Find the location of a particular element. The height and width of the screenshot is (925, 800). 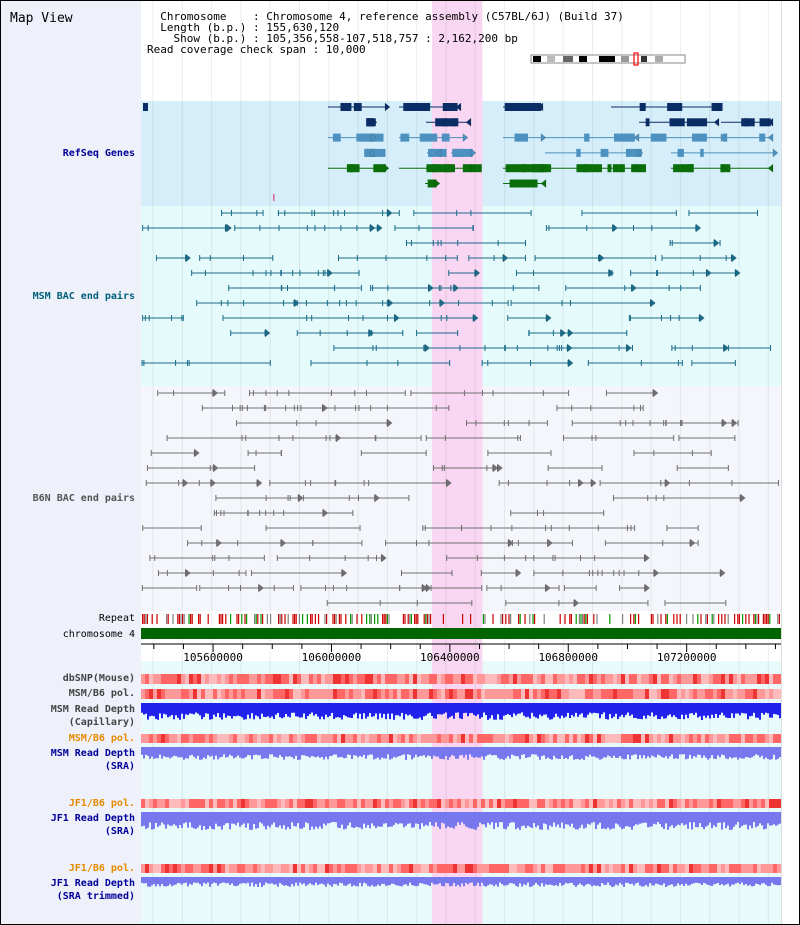

track-label-refseq: RefSeq Genes is located at coordinates (98, 153).